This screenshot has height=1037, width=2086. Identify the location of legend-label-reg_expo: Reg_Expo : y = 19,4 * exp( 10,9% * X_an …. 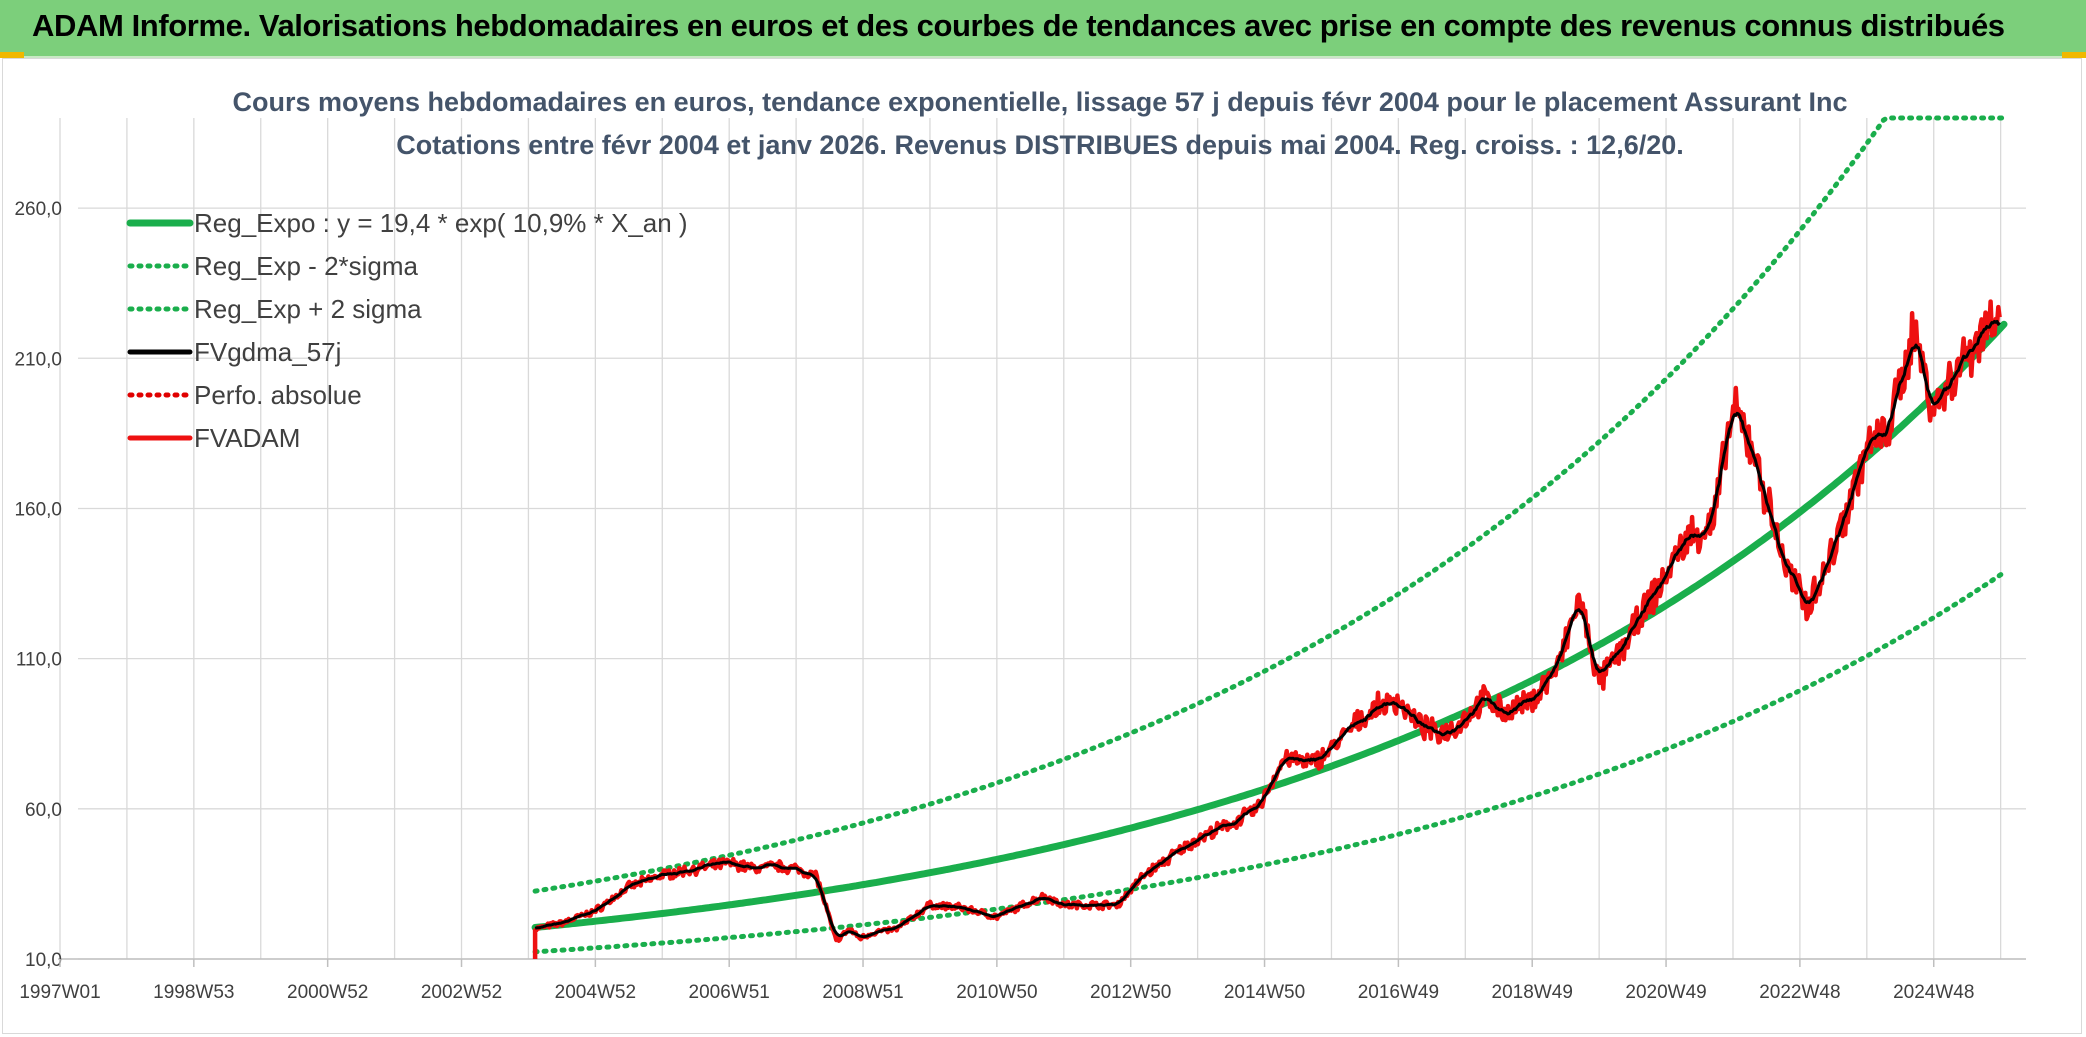
(441, 223).